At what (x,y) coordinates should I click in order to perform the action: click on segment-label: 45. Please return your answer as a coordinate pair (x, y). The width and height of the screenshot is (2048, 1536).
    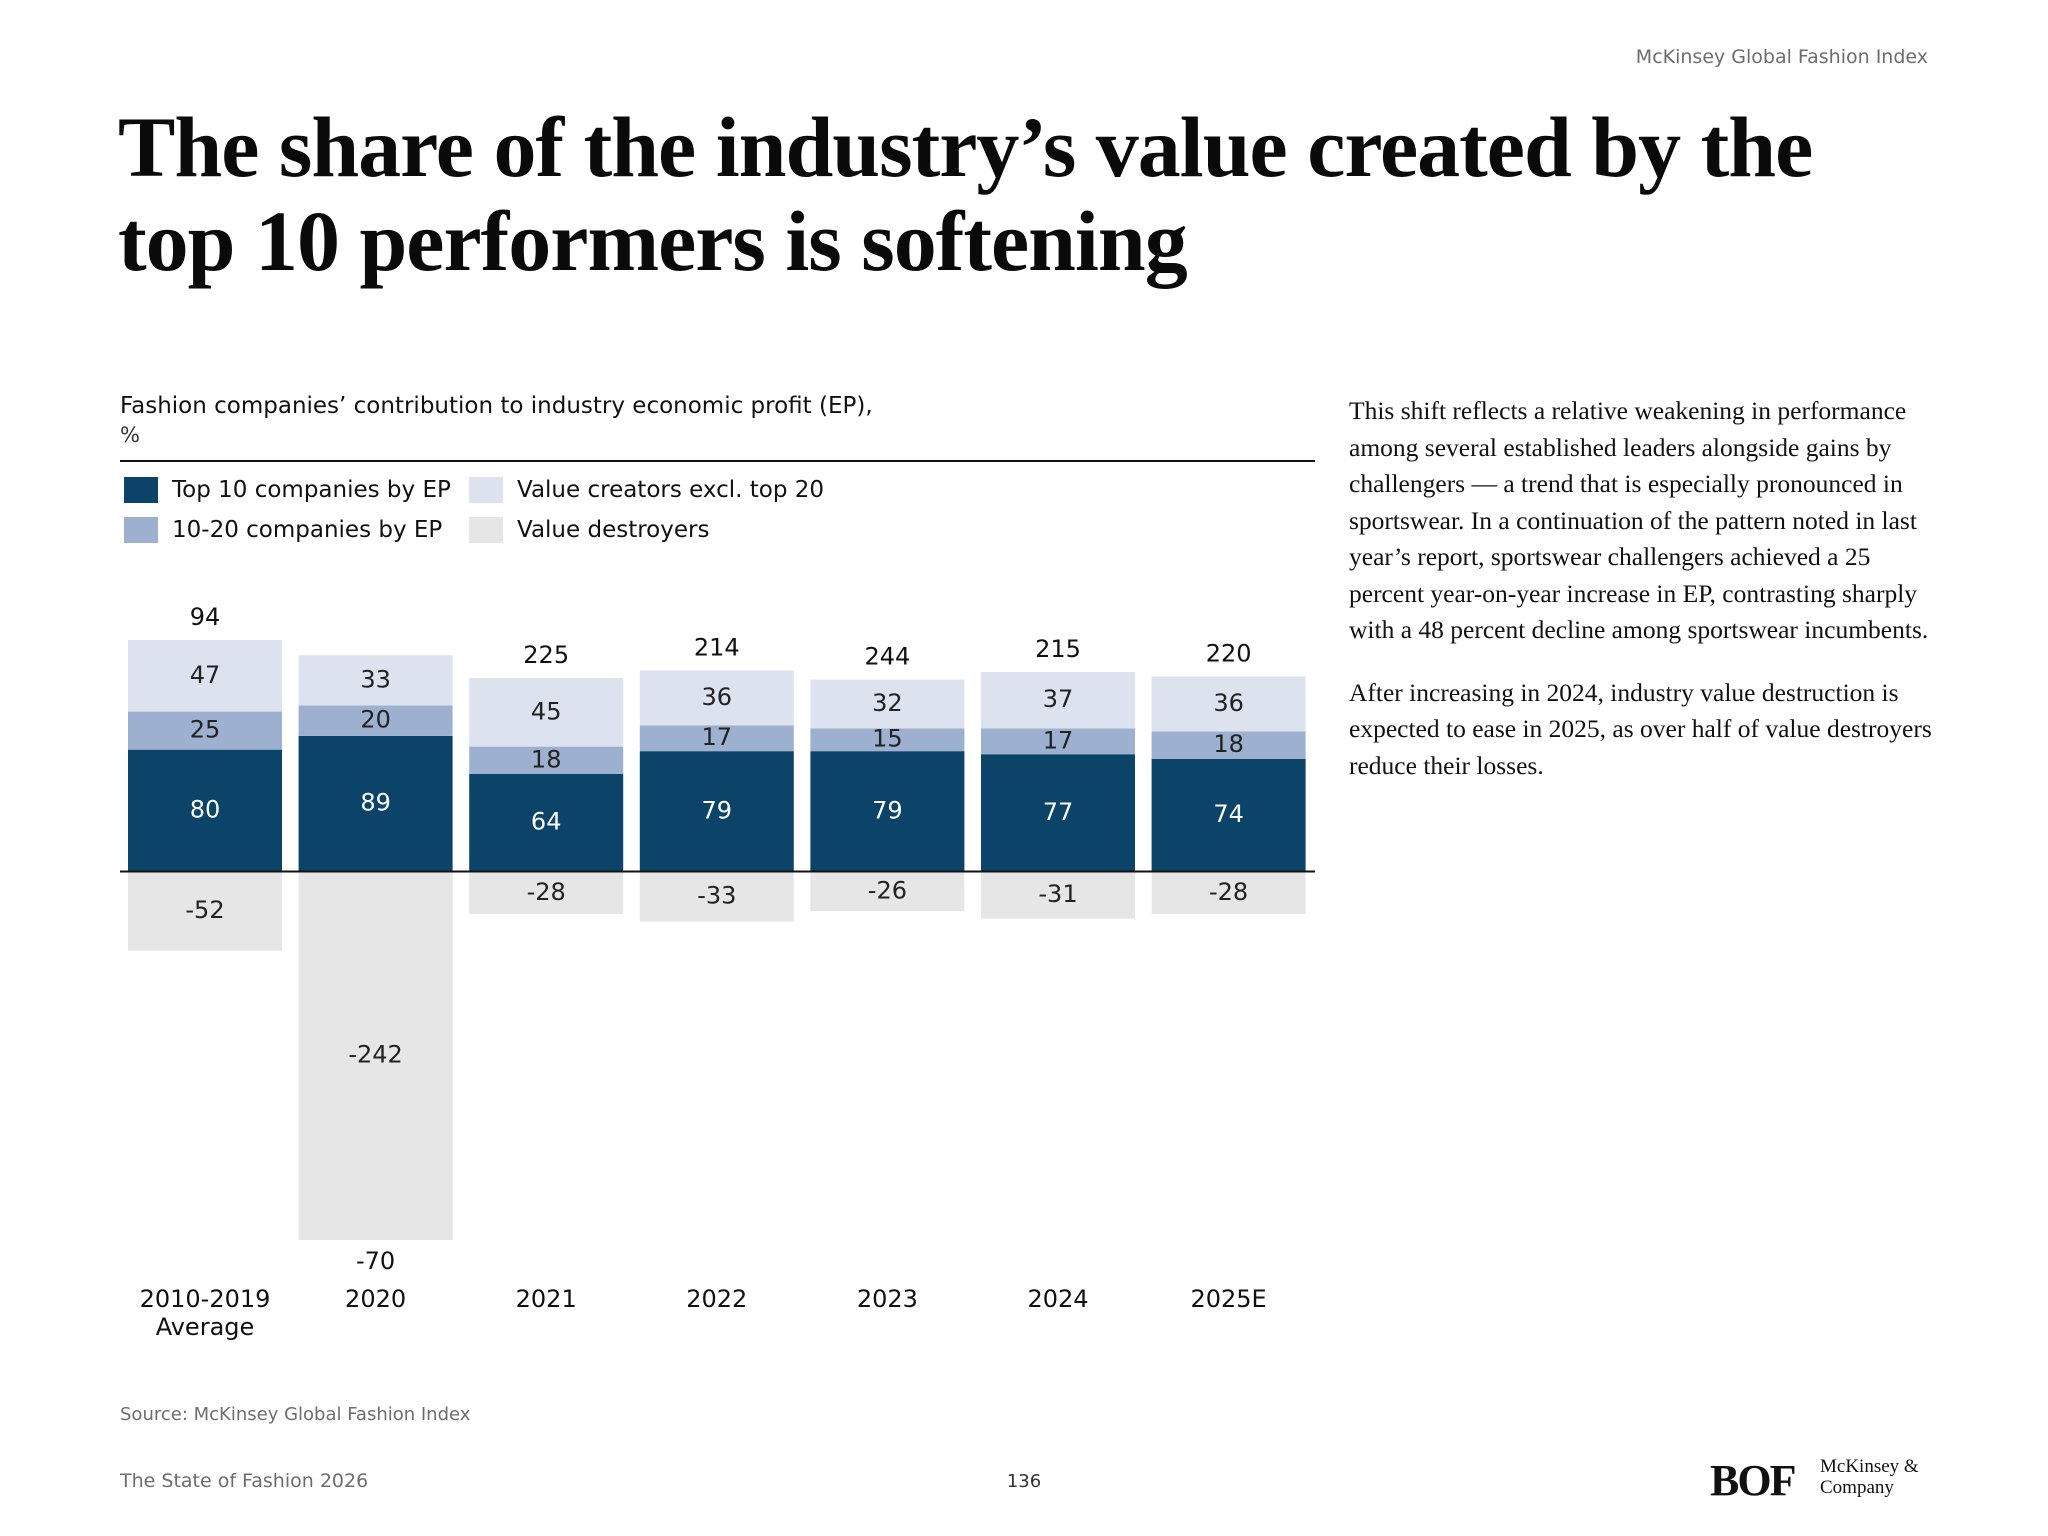
    Looking at the image, I should click on (546, 711).